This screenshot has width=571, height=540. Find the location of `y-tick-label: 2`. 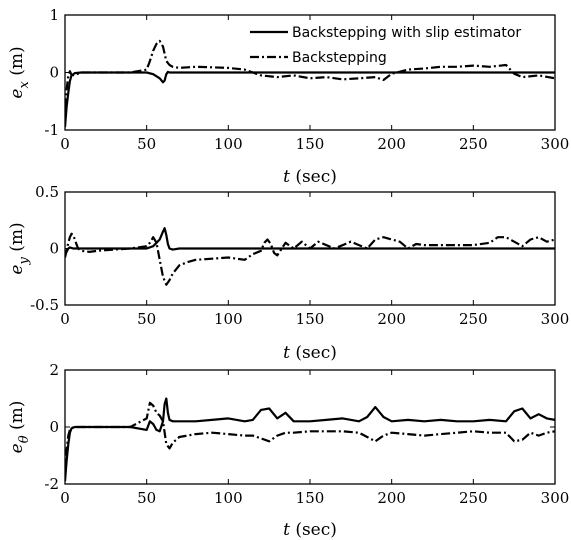

y-tick-label: 2 is located at coordinates (54, 370).